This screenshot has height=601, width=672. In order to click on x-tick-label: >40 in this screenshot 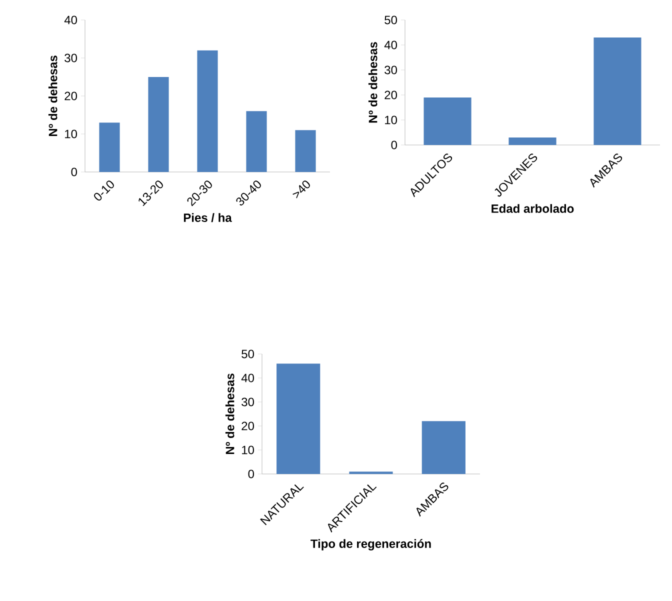, I will do `click(301, 189)`.